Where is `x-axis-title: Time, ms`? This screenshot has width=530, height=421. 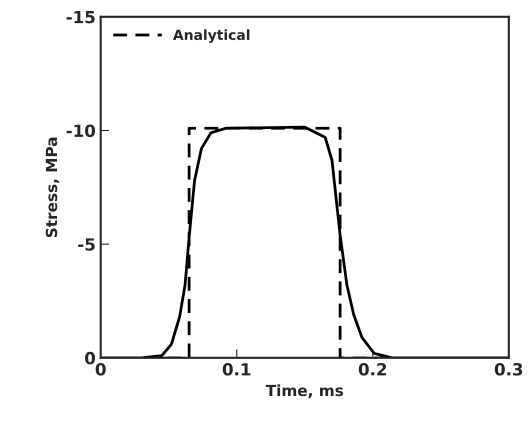
x-axis-title: Time, ms is located at coordinates (305, 391).